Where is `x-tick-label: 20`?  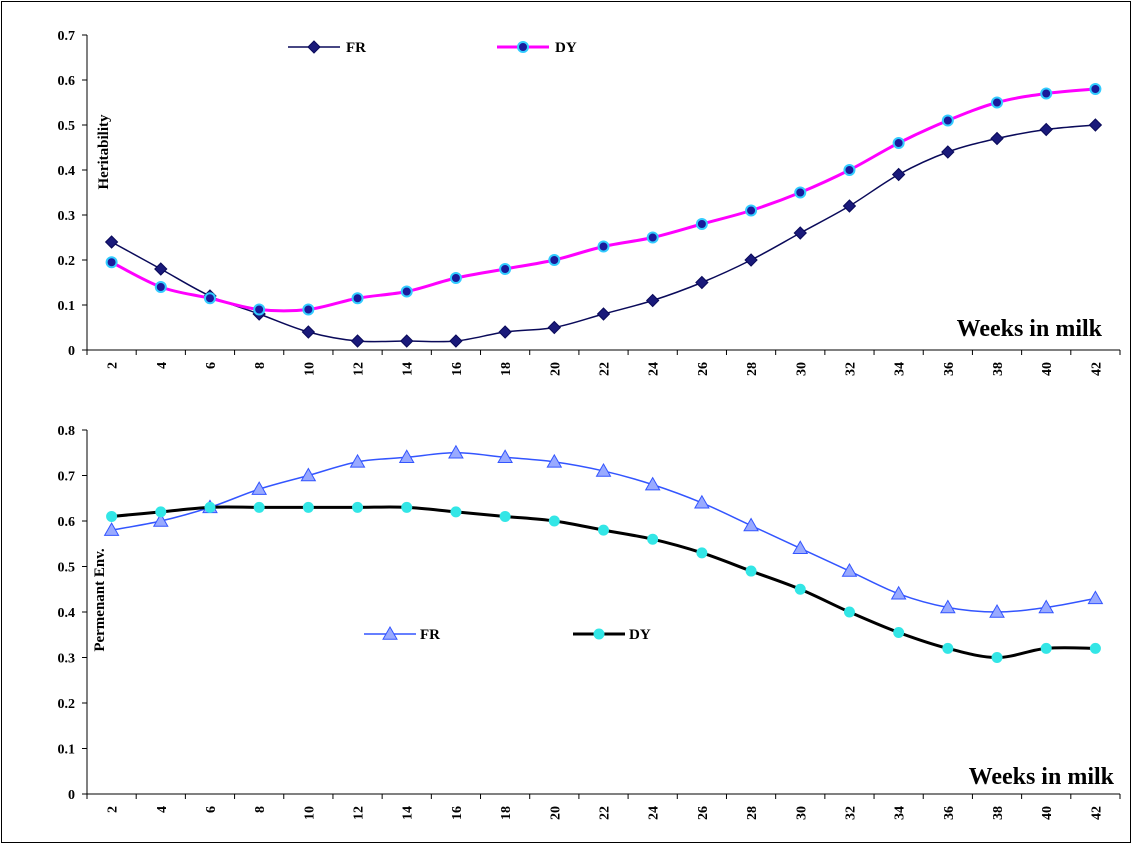 x-tick-label: 20 is located at coordinates (555, 369).